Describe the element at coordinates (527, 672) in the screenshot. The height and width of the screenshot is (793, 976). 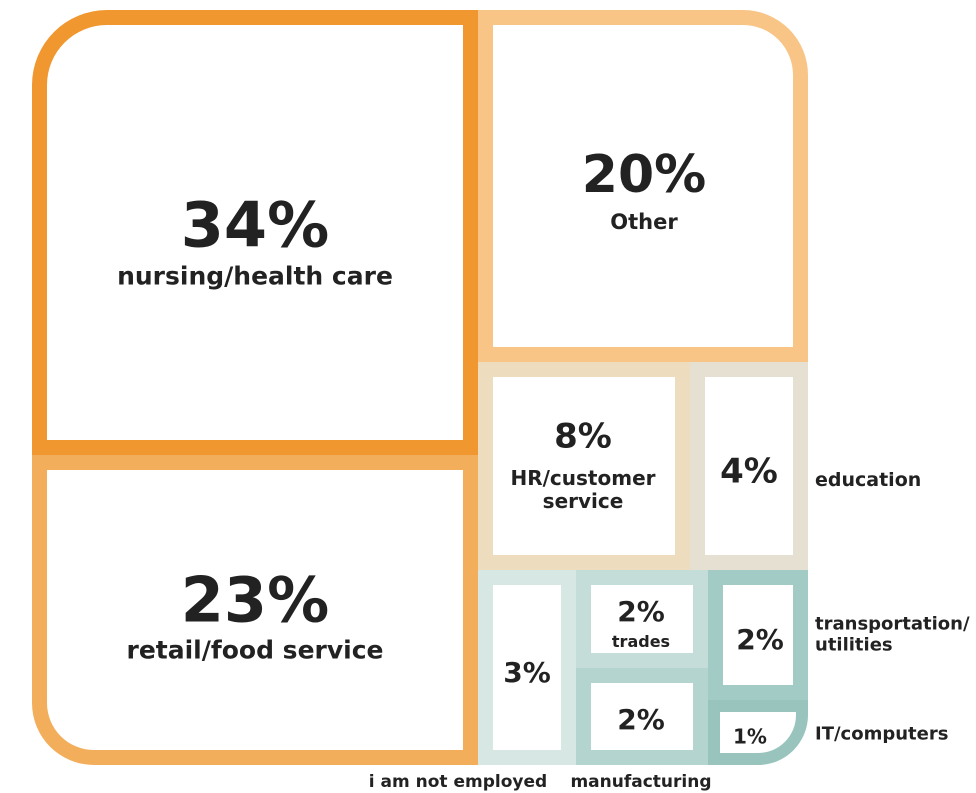
I see `value-label: 3%` at that location.